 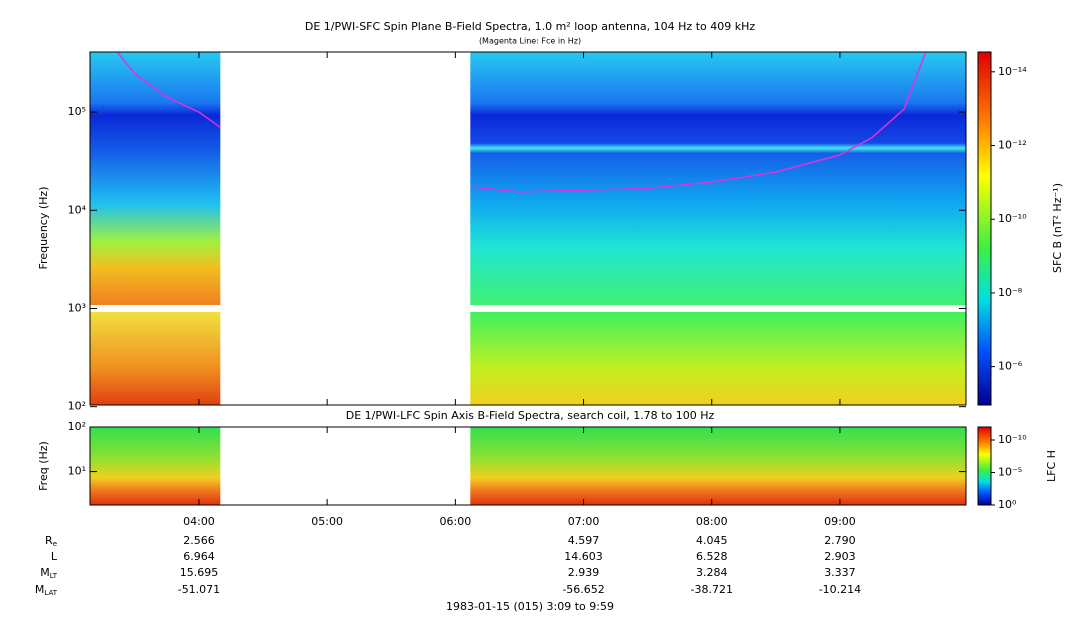 What do you see at coordinates (77, 209) in the screenshot?
I see `y-tick-label: 10⁴` at bounding box center [77, 209].